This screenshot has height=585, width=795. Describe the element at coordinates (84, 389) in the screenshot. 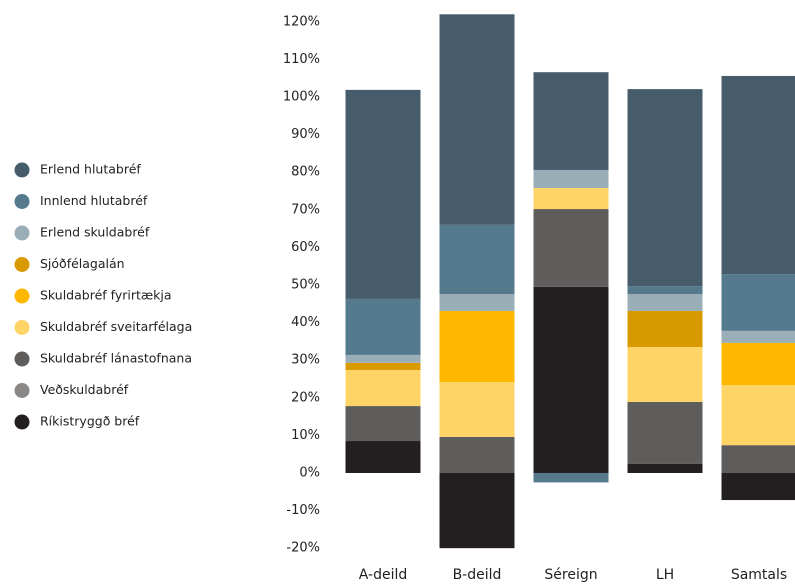

I see `legend-label: Veðskuldabréf` at that location.